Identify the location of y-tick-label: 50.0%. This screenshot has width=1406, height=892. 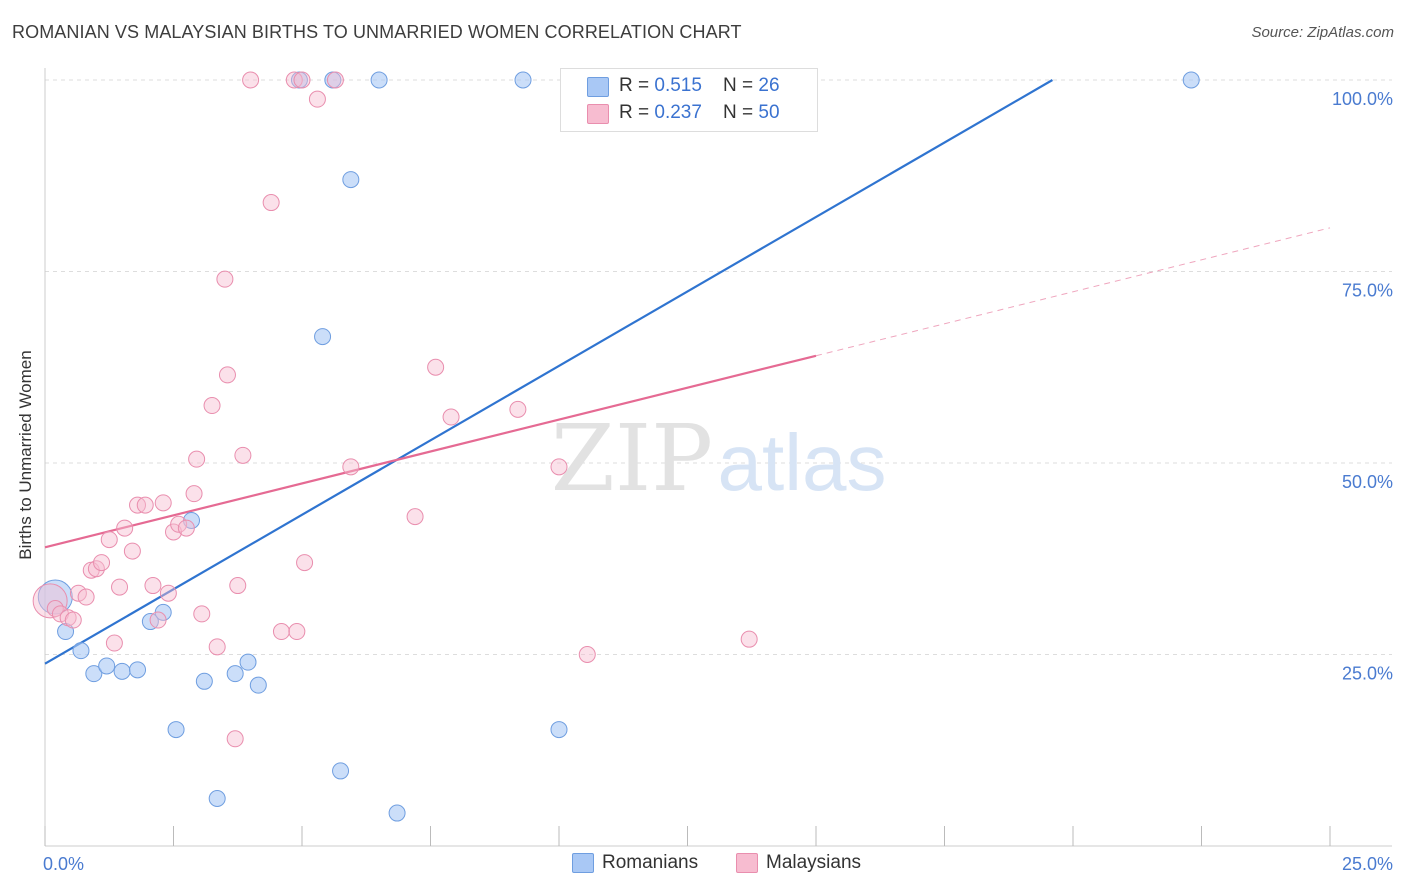
(1367, 482).